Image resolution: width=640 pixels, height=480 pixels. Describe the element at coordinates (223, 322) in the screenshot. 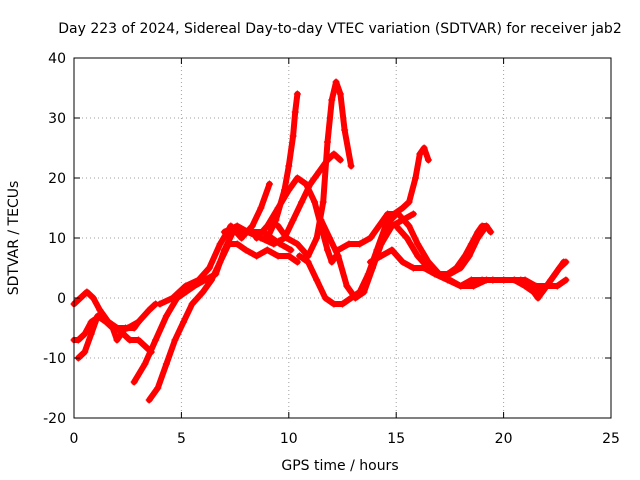

I see `series-sat5` at that location.